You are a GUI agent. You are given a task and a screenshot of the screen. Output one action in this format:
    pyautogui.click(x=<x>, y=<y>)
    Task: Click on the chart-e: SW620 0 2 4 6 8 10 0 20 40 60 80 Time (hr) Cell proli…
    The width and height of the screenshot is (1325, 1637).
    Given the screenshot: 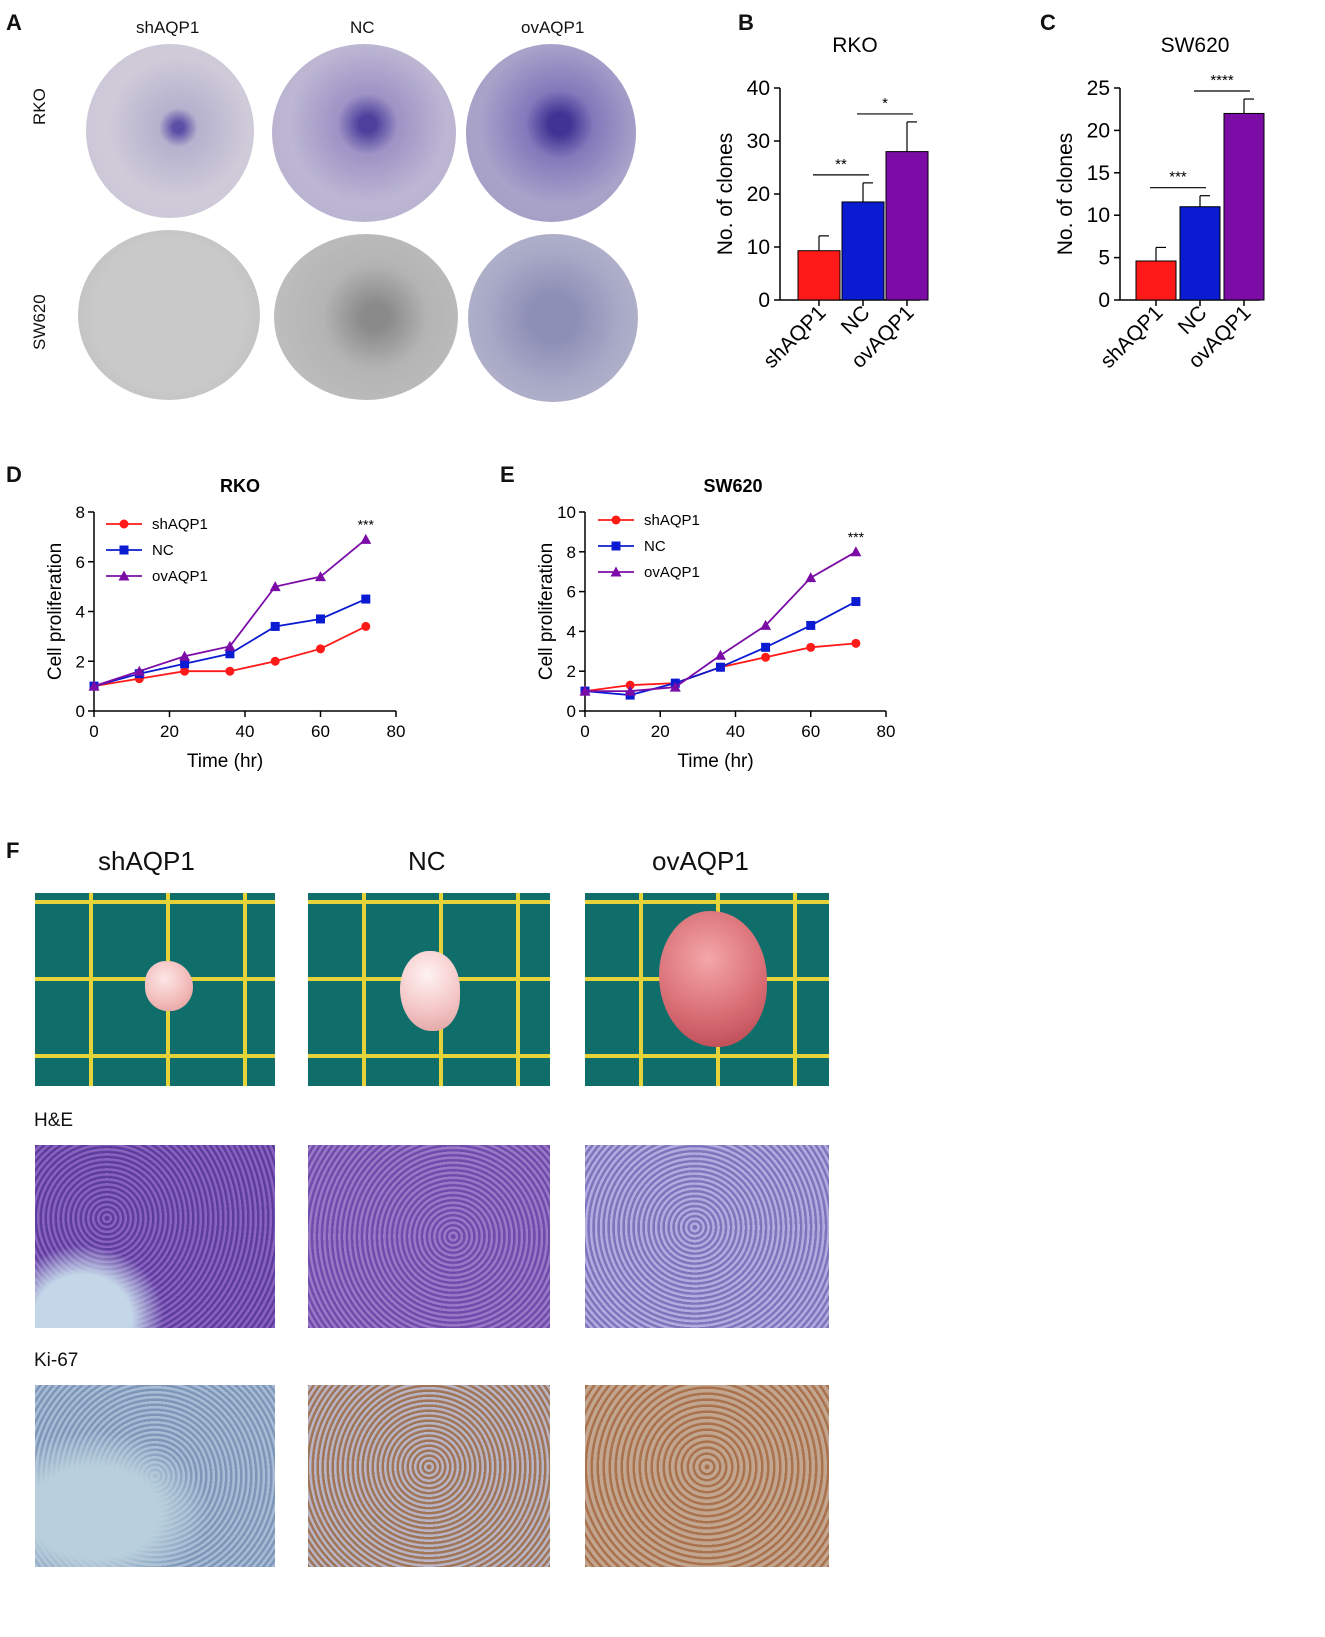 What is the action you would take?
    pyautogui.click(x=715, y=624)
    